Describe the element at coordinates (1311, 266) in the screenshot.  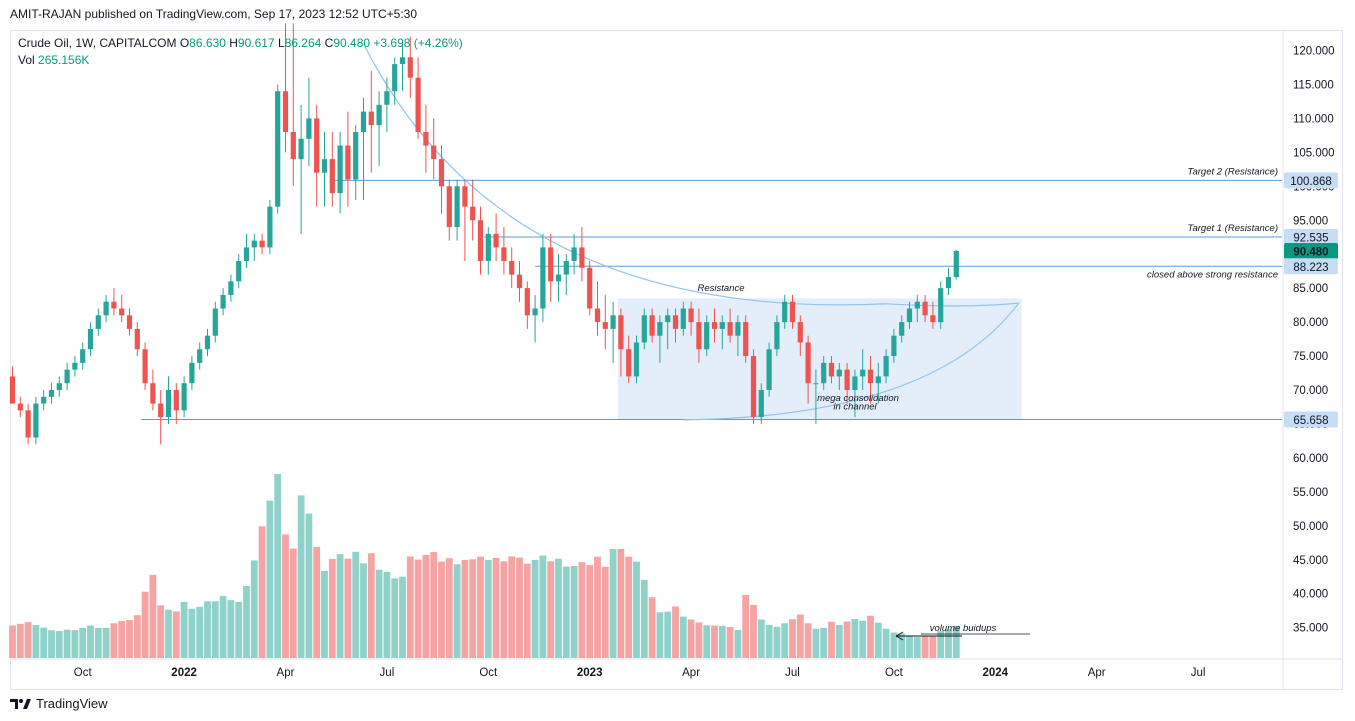
I see `level-price-label: 88.223` at that location.